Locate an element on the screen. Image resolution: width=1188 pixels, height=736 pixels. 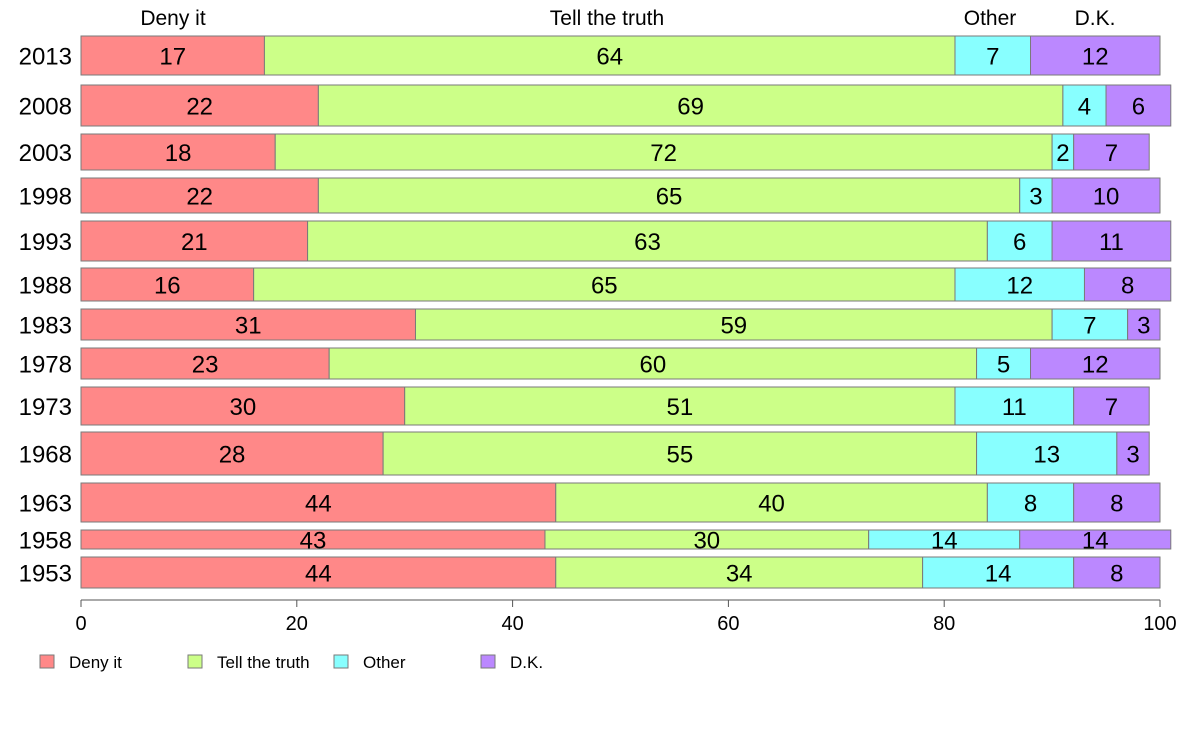
x-tick-label: 60 is located at coordinates (728, 624).